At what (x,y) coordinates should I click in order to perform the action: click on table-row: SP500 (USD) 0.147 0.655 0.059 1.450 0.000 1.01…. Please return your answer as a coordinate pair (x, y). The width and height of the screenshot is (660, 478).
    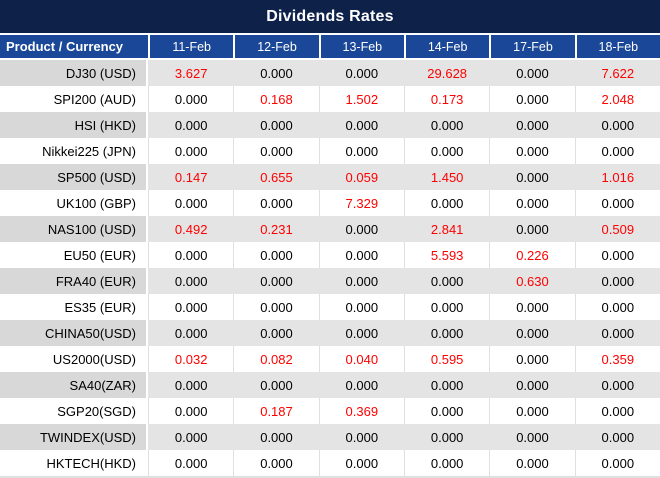
    Looking at the image, I should click on (330, 177).